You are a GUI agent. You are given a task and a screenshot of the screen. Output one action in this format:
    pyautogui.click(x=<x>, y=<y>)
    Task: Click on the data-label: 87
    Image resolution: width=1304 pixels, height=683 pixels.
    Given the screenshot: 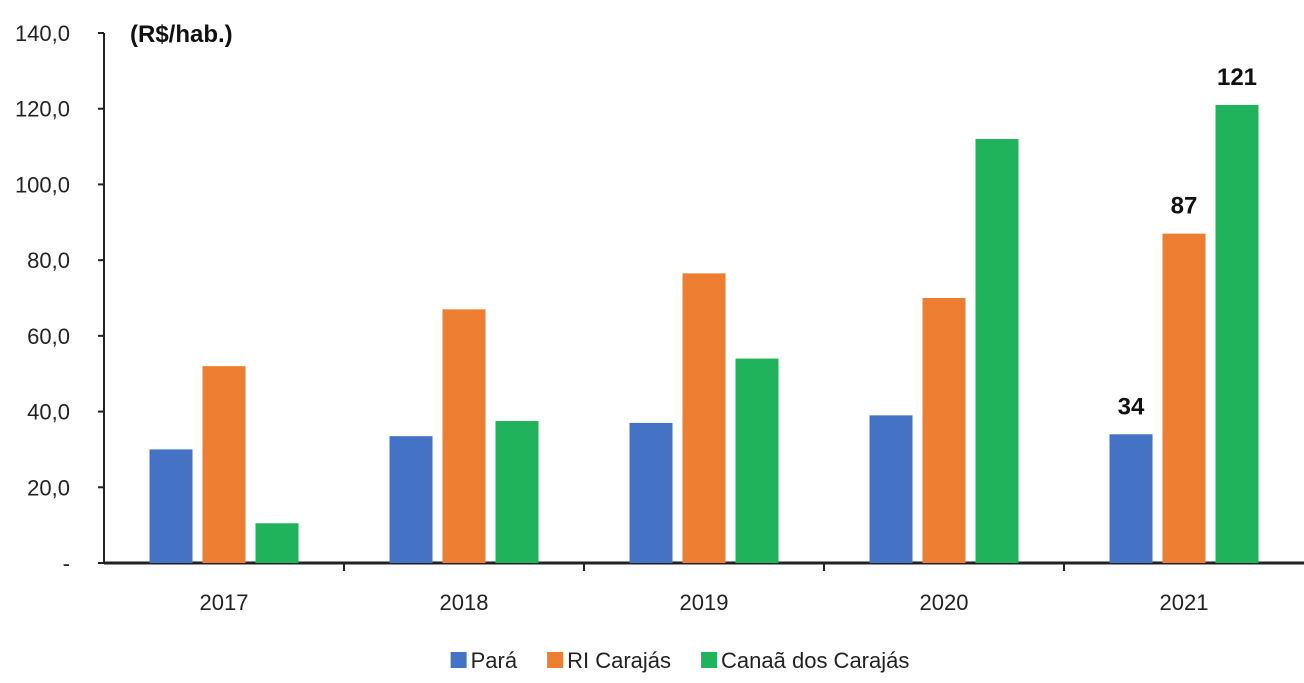 What is the action you would take?
    pyautogui.click(x=1184, y=206)
    